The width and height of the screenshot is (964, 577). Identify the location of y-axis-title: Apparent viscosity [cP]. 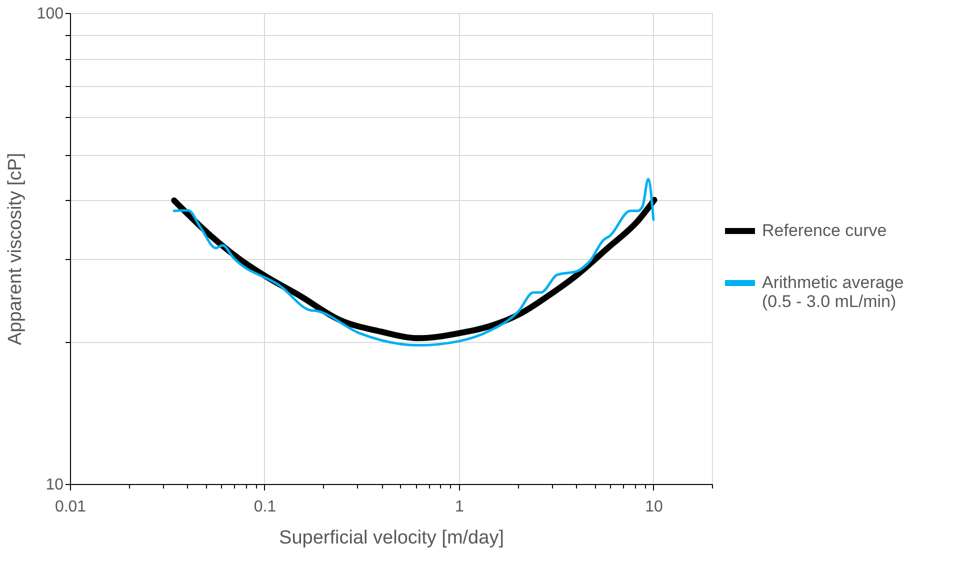
(15, 249).